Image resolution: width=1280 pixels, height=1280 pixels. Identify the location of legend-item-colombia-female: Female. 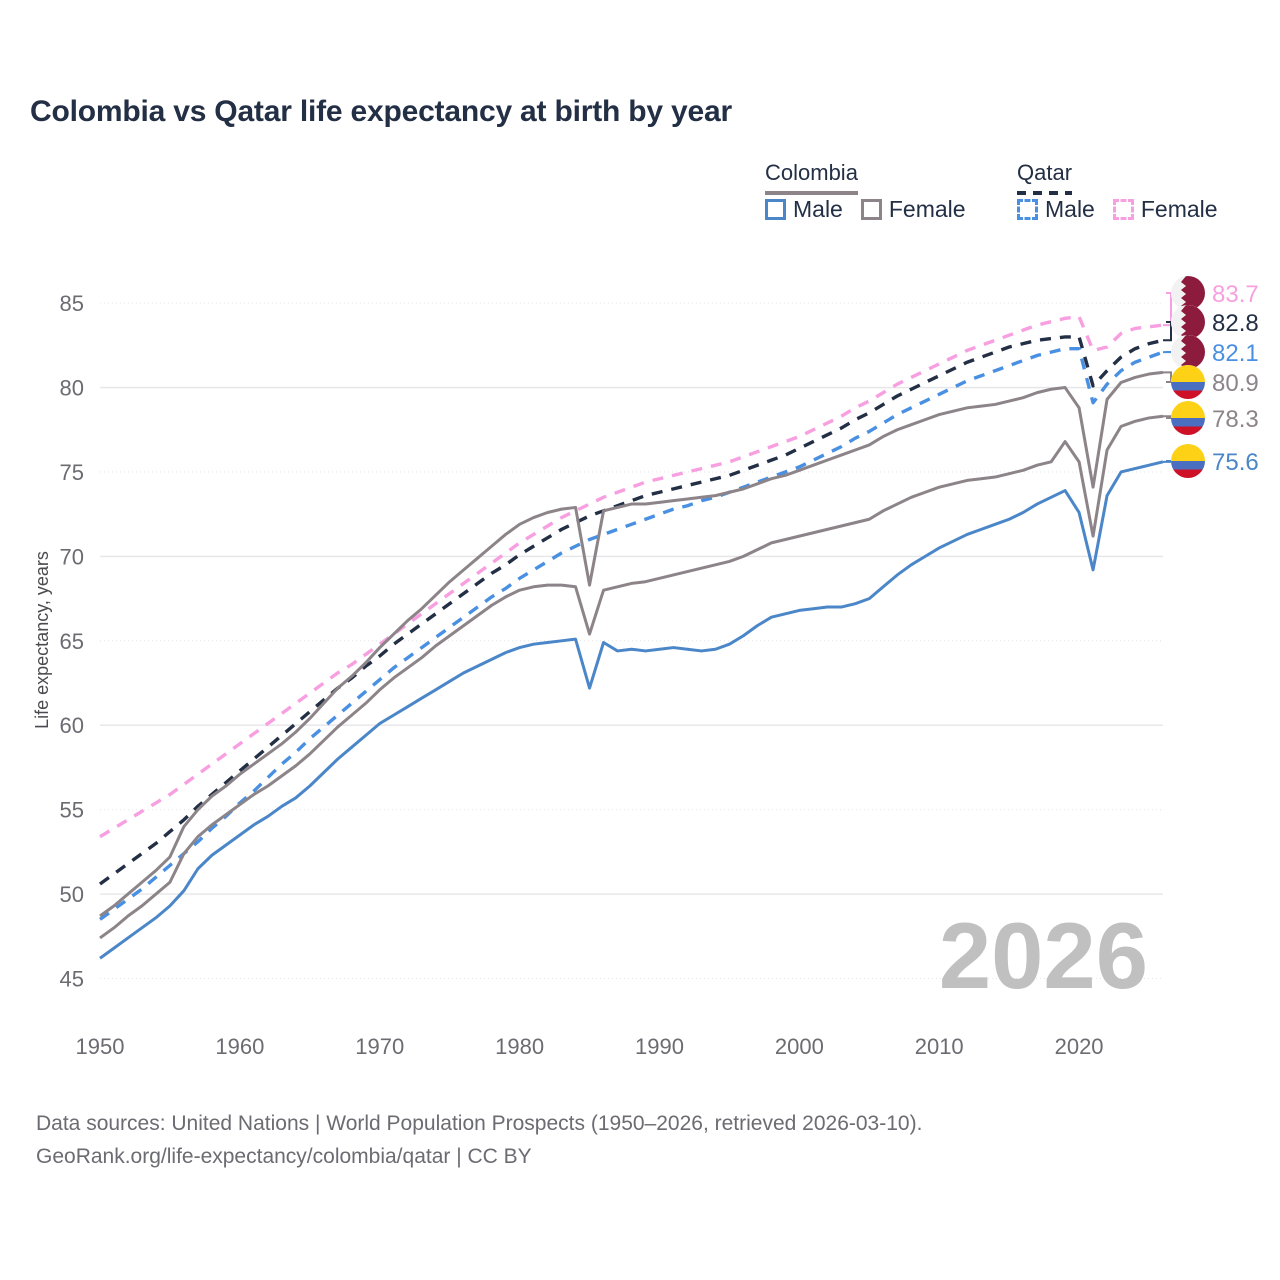
(913, 209).